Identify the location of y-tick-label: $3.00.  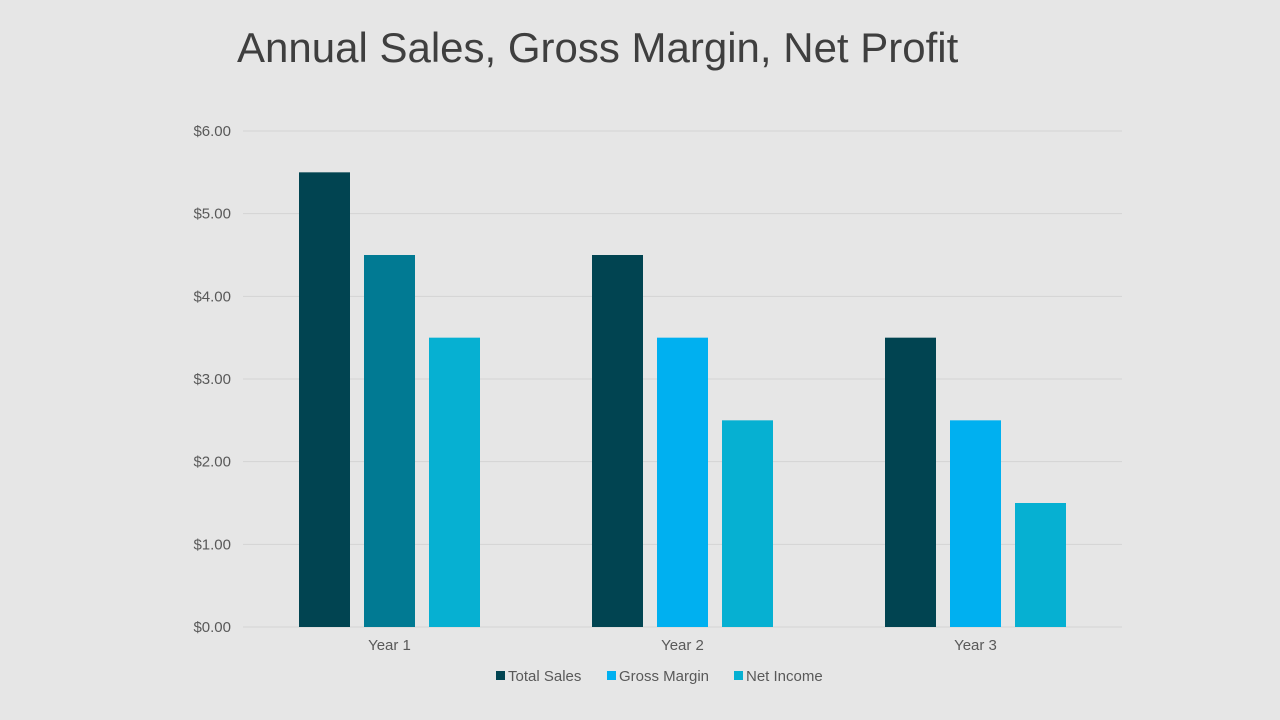
(212, 379).